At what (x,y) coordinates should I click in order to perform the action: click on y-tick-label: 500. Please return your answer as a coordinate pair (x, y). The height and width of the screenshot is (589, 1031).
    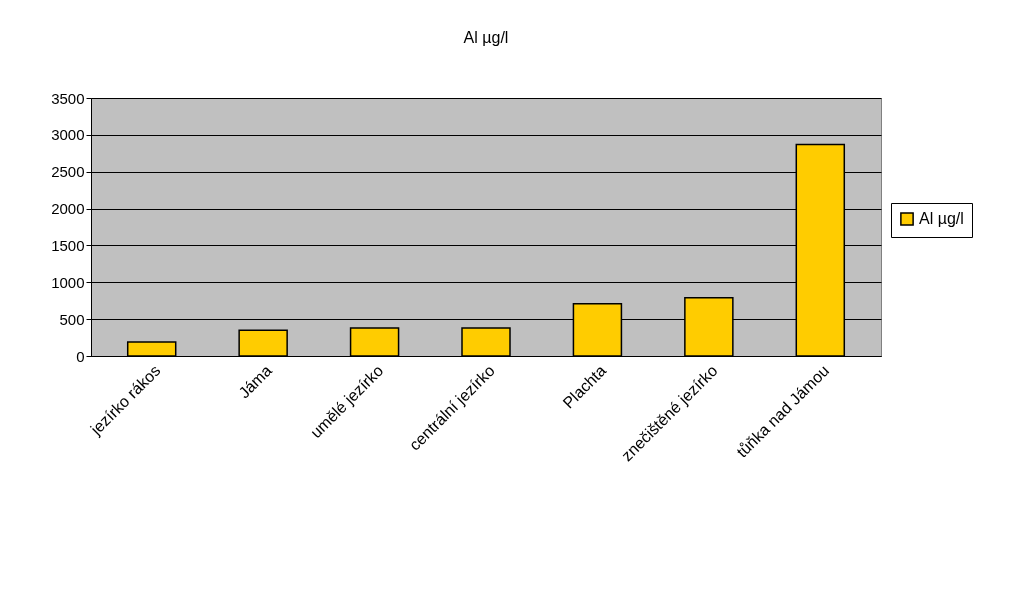
    Looking at the image, I should click on (72, 319).